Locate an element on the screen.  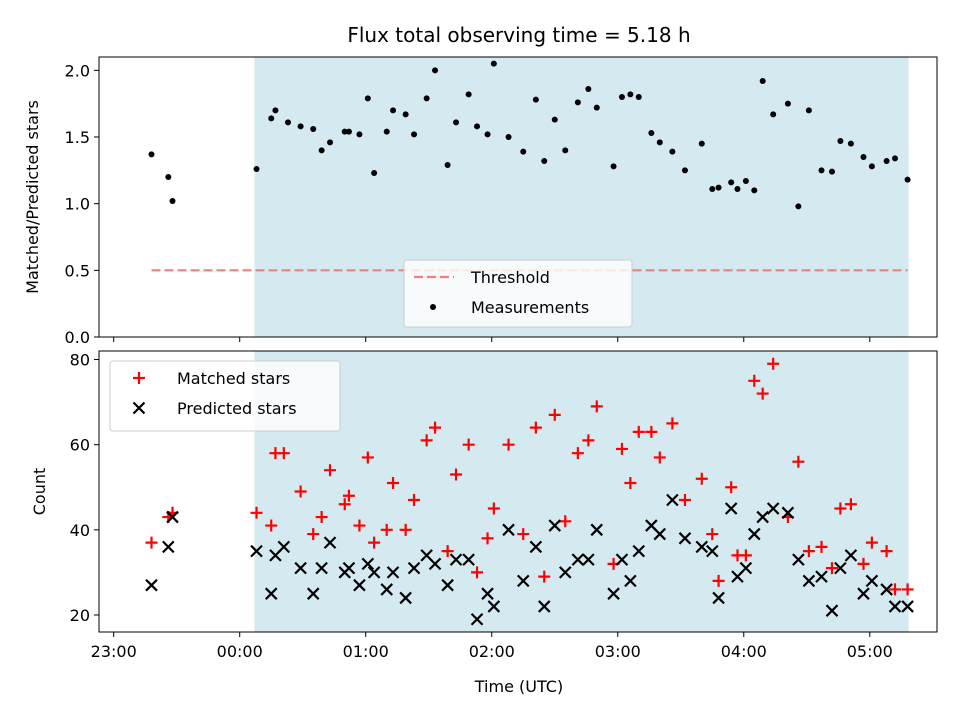
y-tick-label: 1.0 is located at coordinates (77, 204).